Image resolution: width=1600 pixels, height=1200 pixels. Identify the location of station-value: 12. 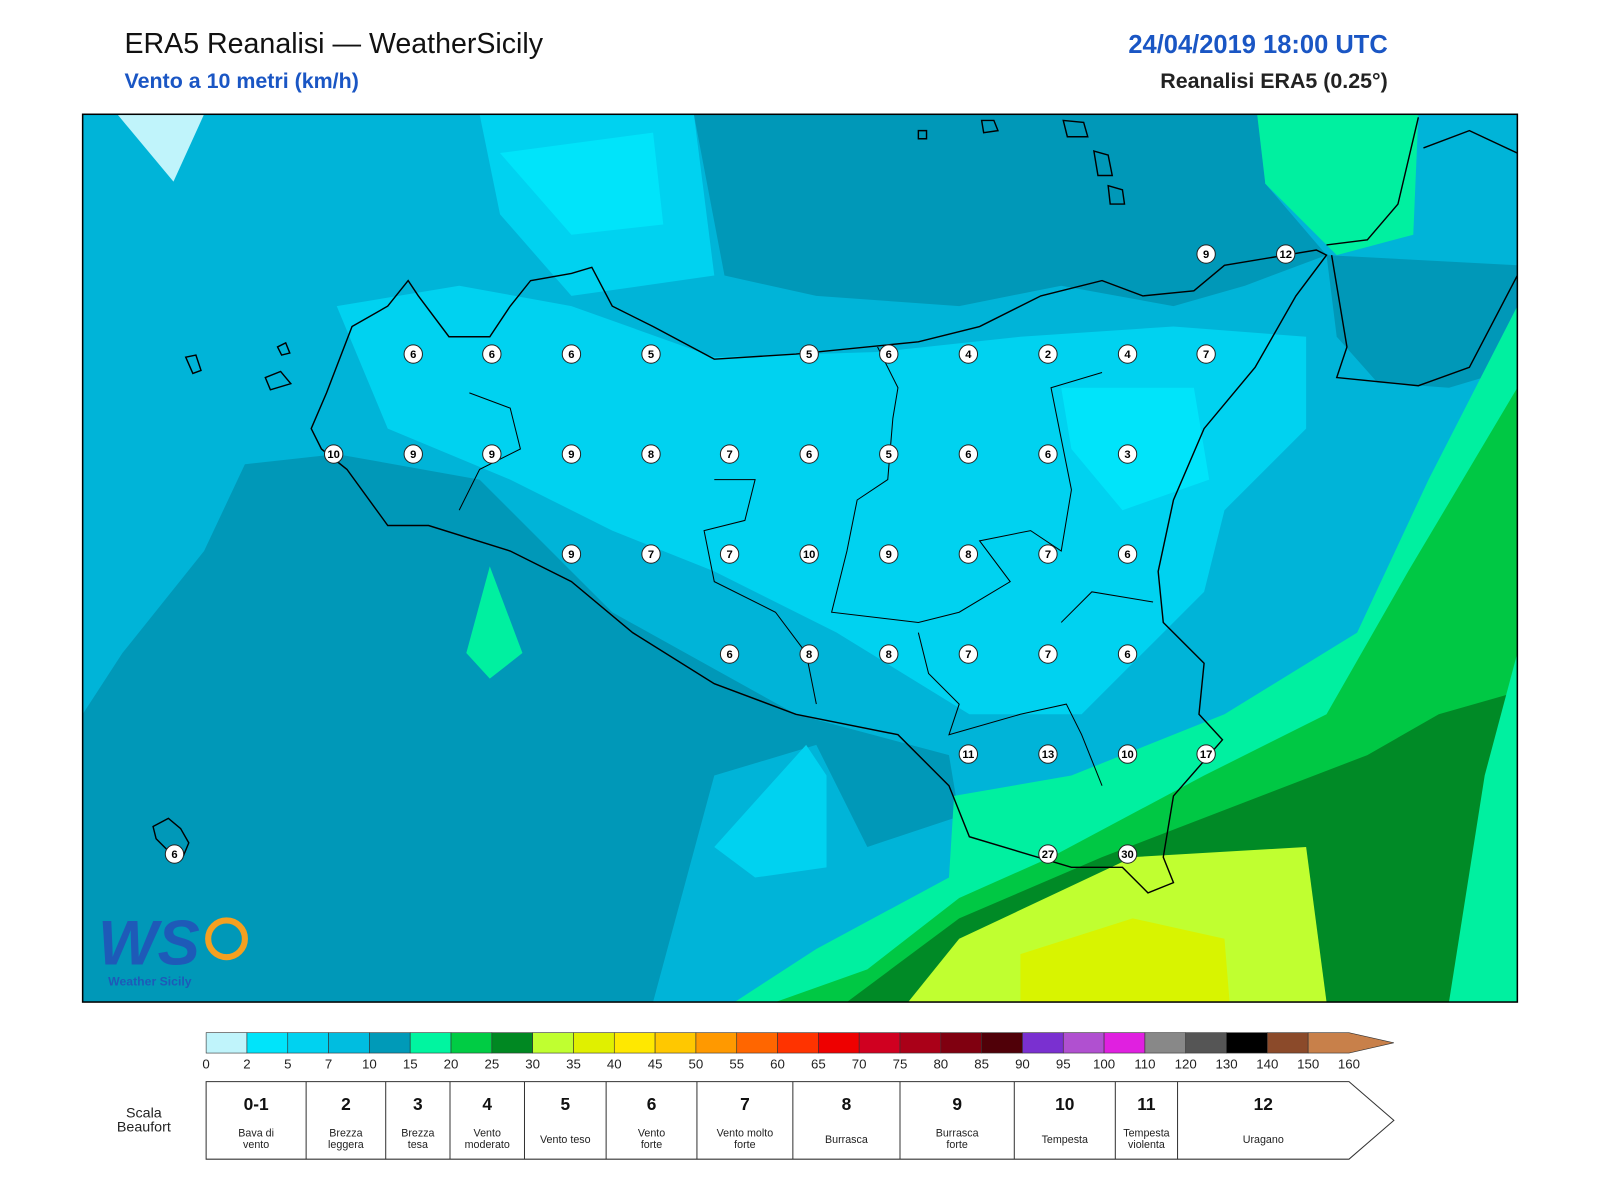
(1285, 255).